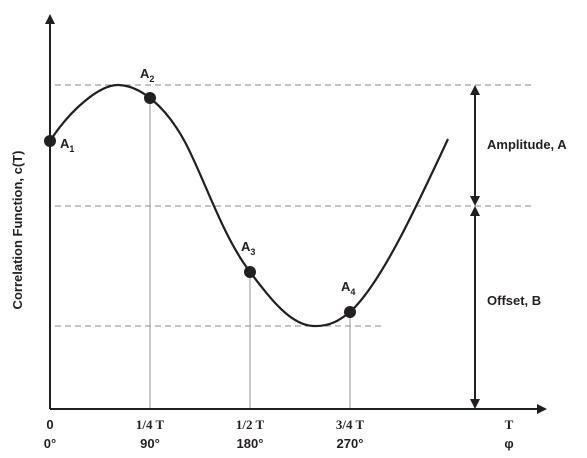 This screenshot has height=458, width=587. What do you see at coordinates (248, 248) in the screenshot?
I see `label-a3: A3` at bounding box center [248, 248].